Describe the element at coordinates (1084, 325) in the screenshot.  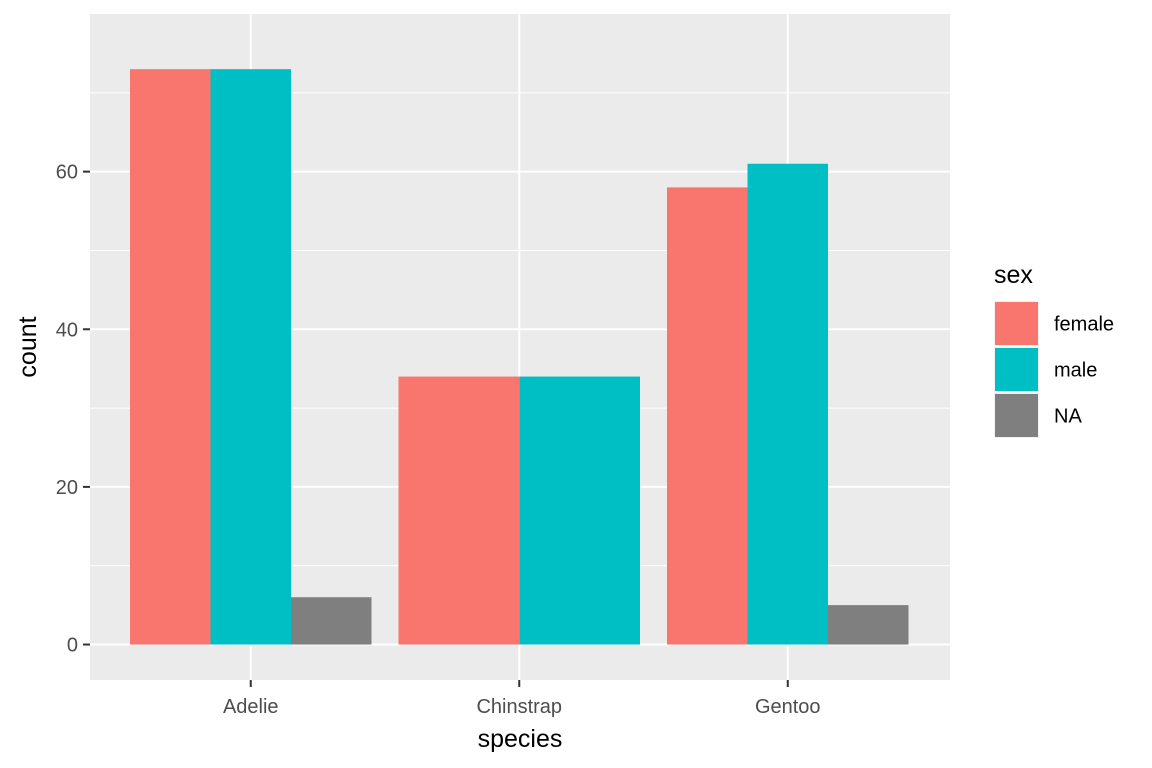
I see `legend-label: female` at that location.